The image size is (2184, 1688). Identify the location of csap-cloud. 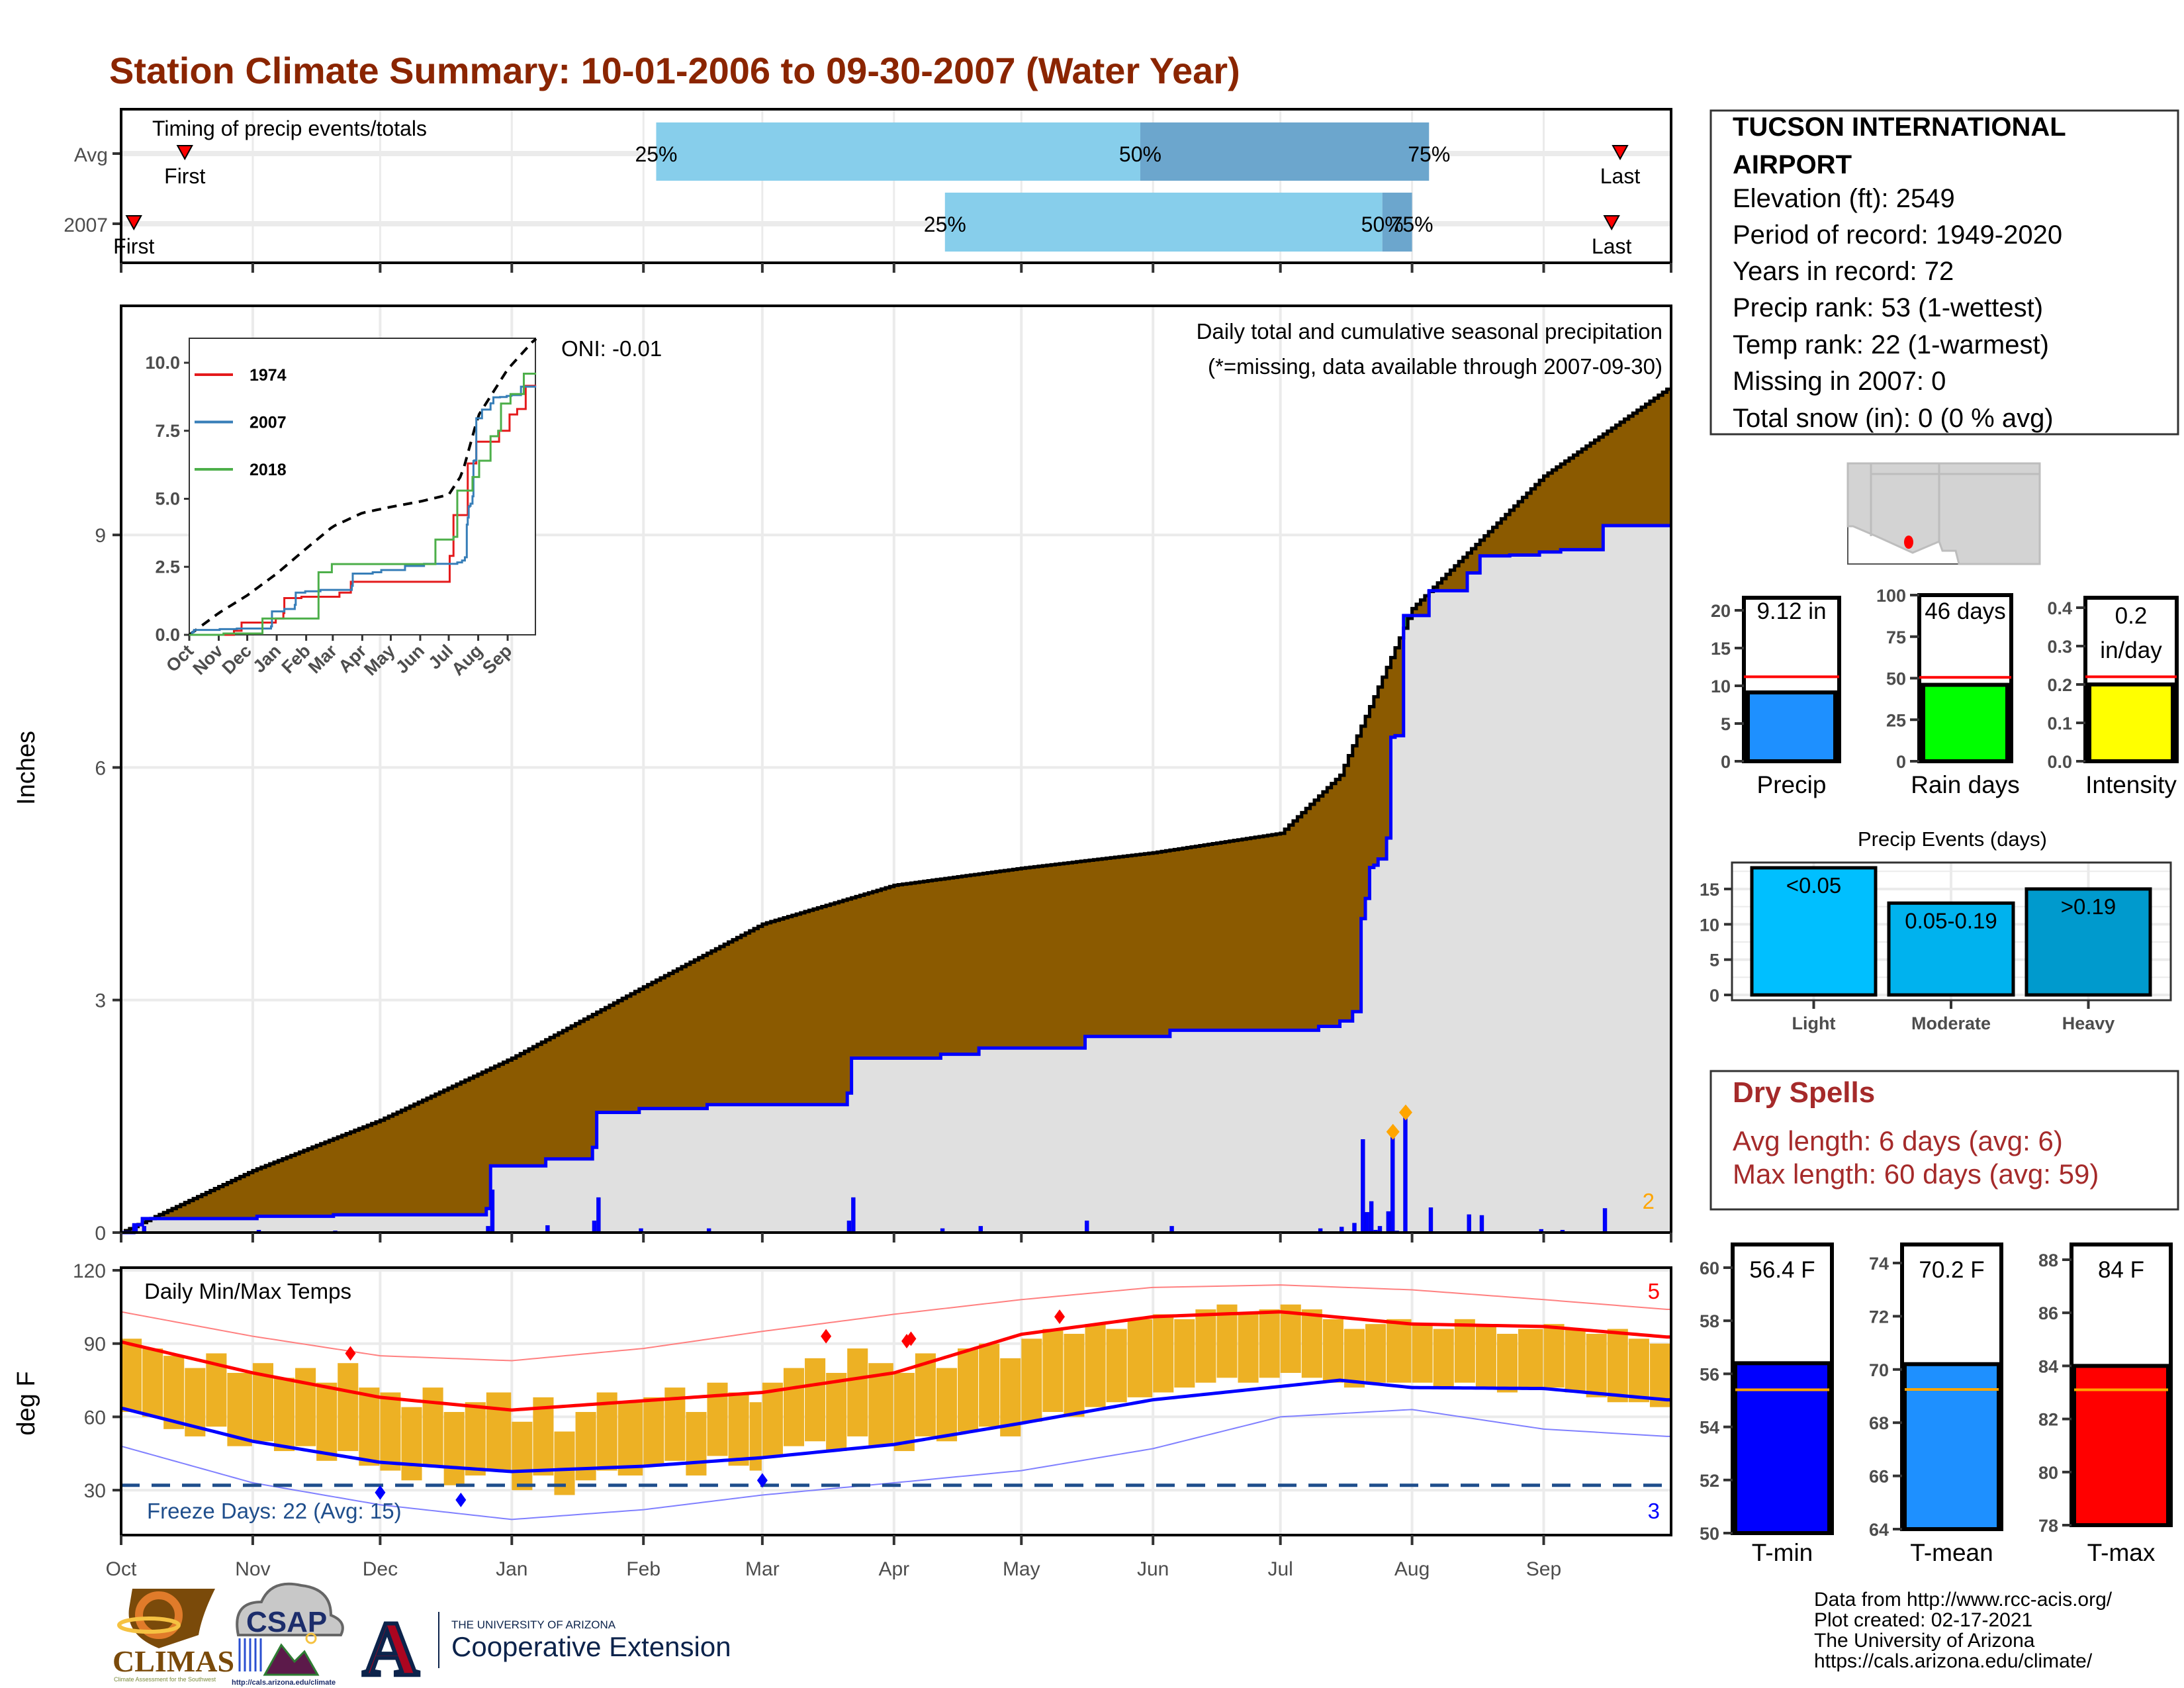
(290, 1609).